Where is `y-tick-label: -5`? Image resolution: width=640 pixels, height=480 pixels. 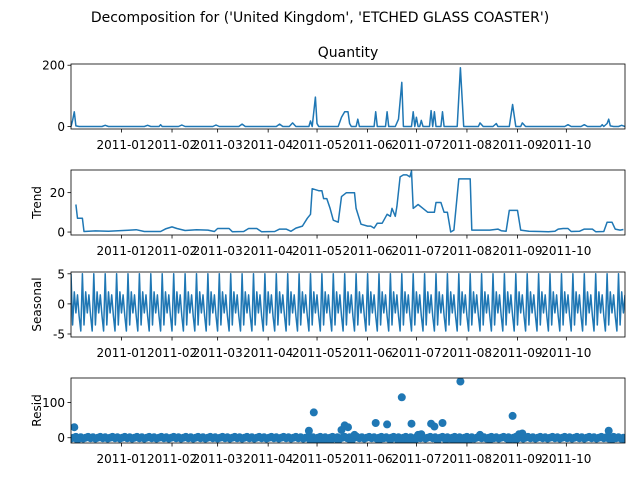 y-tick-label: -5 is located at coordinates (59, 334).